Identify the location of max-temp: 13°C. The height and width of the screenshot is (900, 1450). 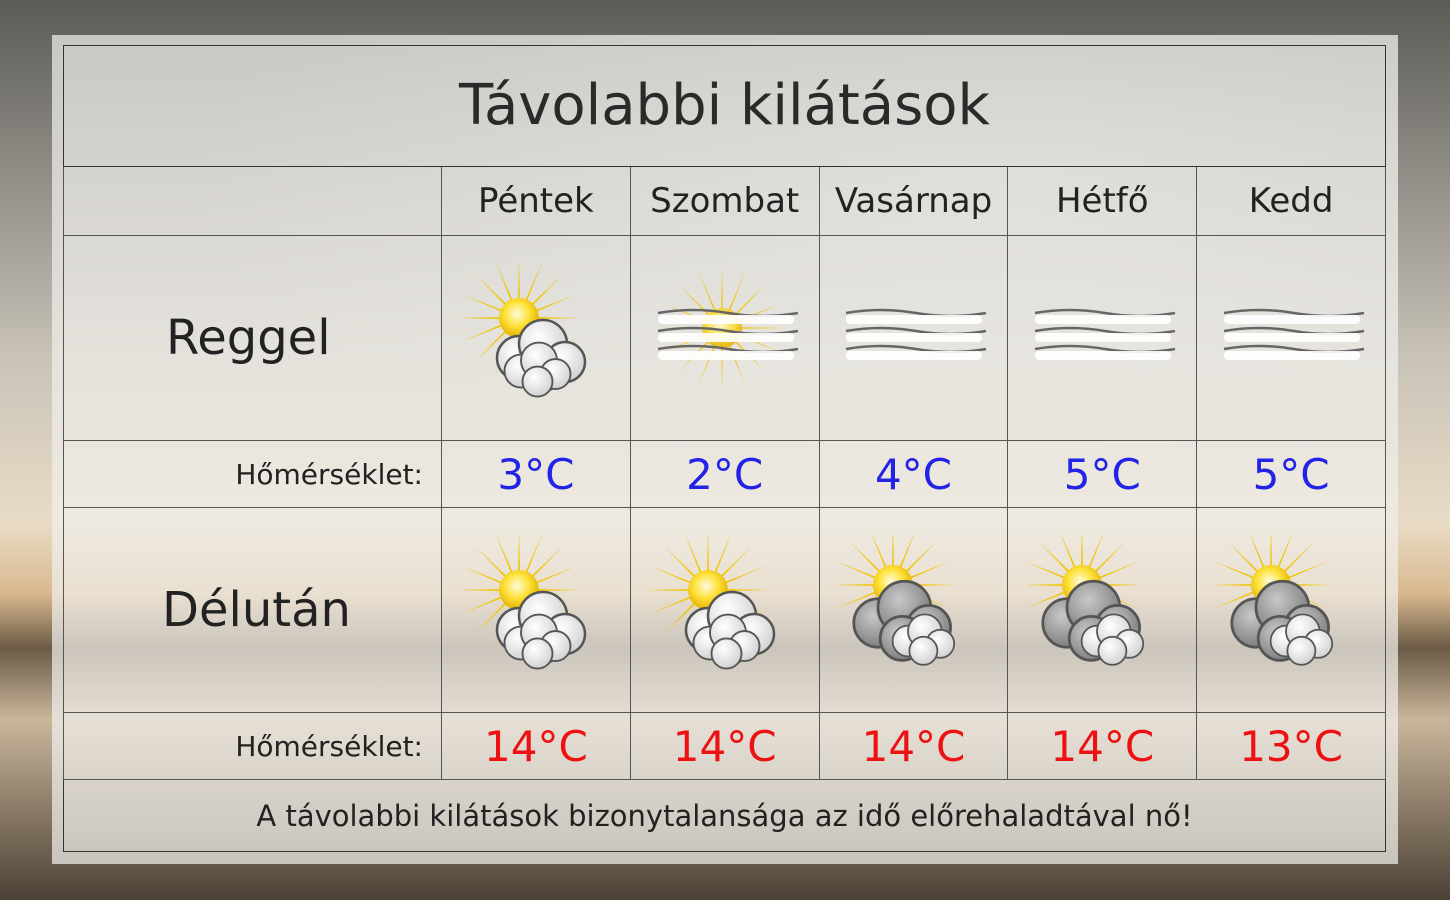
(1291, 746).